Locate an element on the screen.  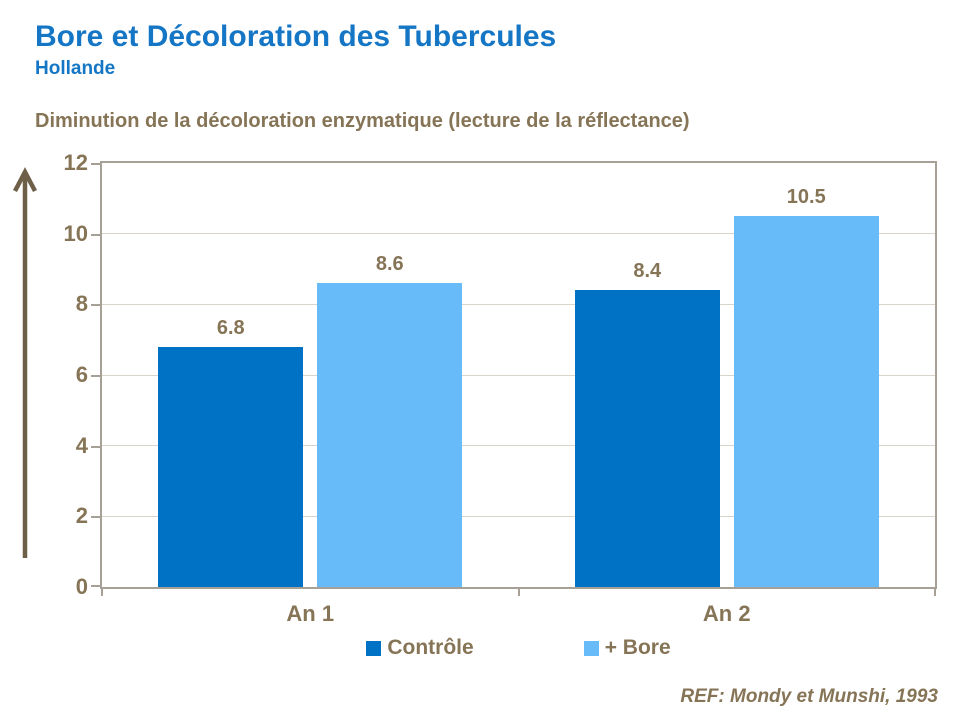
y-tick-label-4: 4 is located at coordinates (81, 445).